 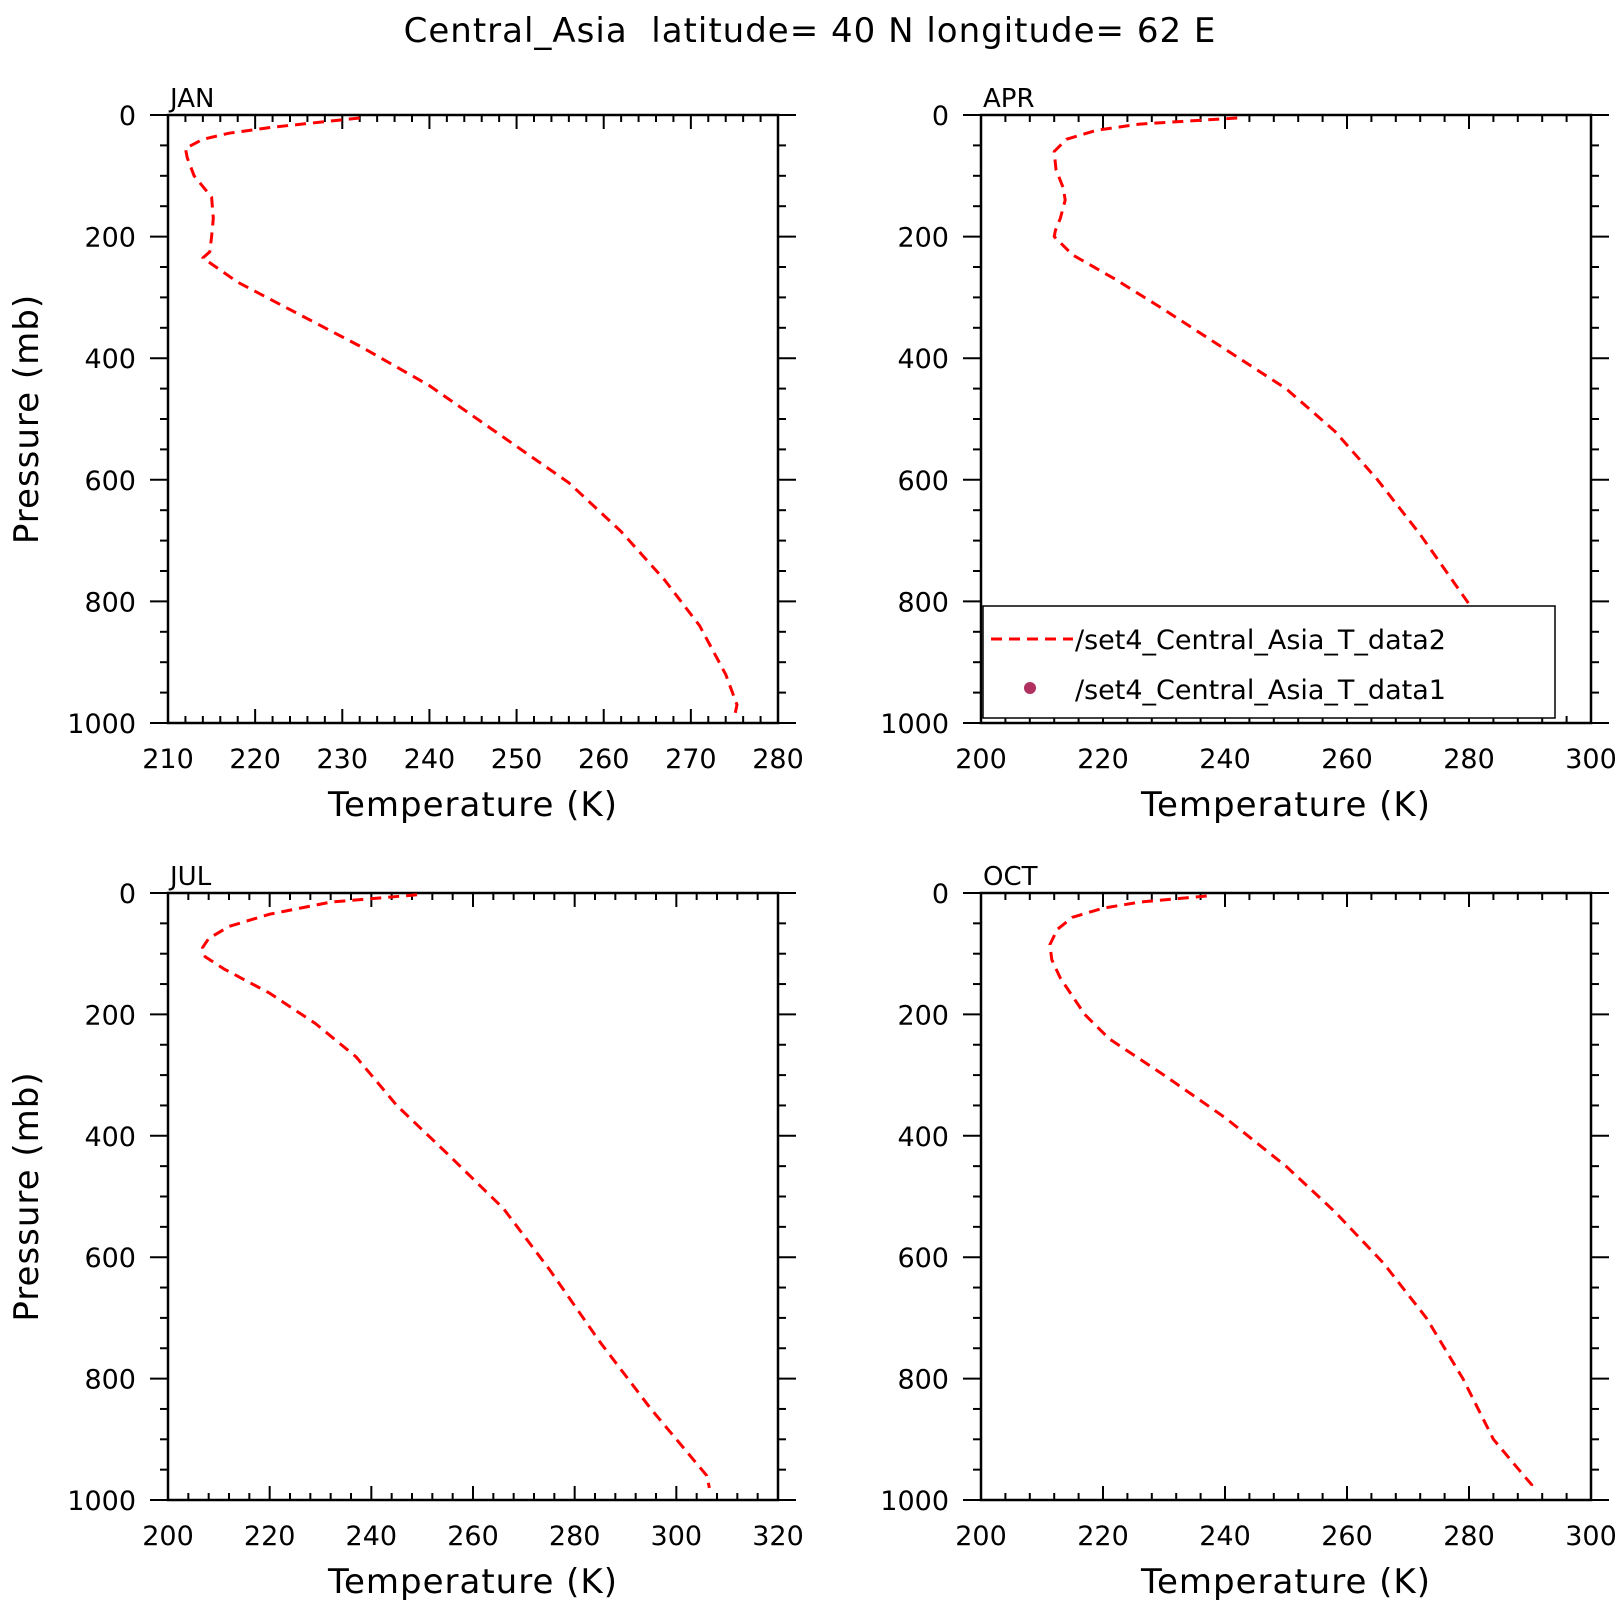 I want to click on legend-label: /set4_Central_Asia_T_data1, so click(x=1260, y=690).